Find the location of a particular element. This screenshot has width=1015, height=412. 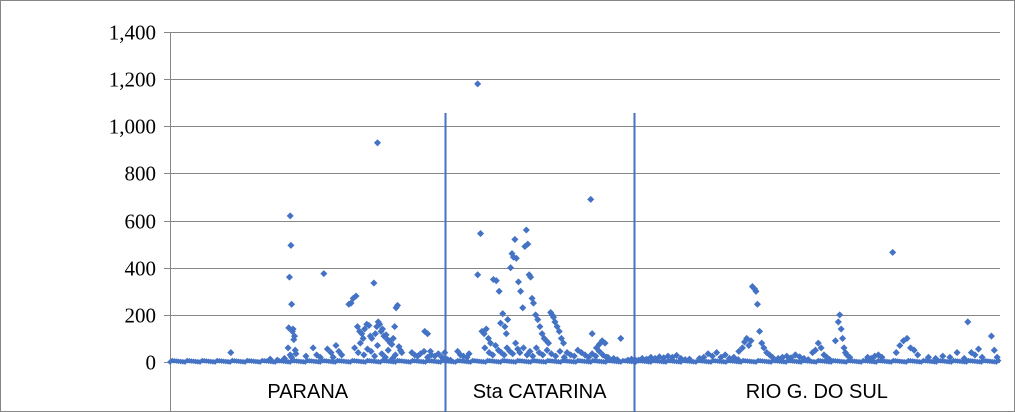

y-tick-label: 1,000 is located at coordinates (132, 127).